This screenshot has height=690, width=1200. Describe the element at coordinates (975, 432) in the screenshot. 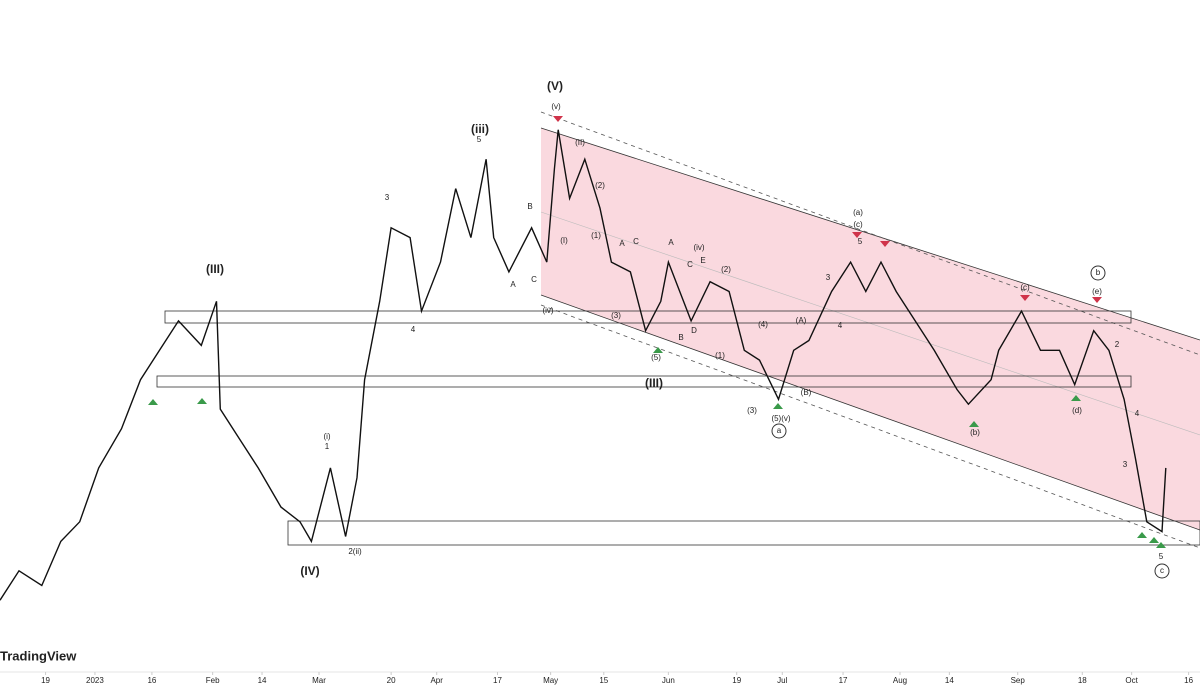

I see `wave-label: (b)` at that location.